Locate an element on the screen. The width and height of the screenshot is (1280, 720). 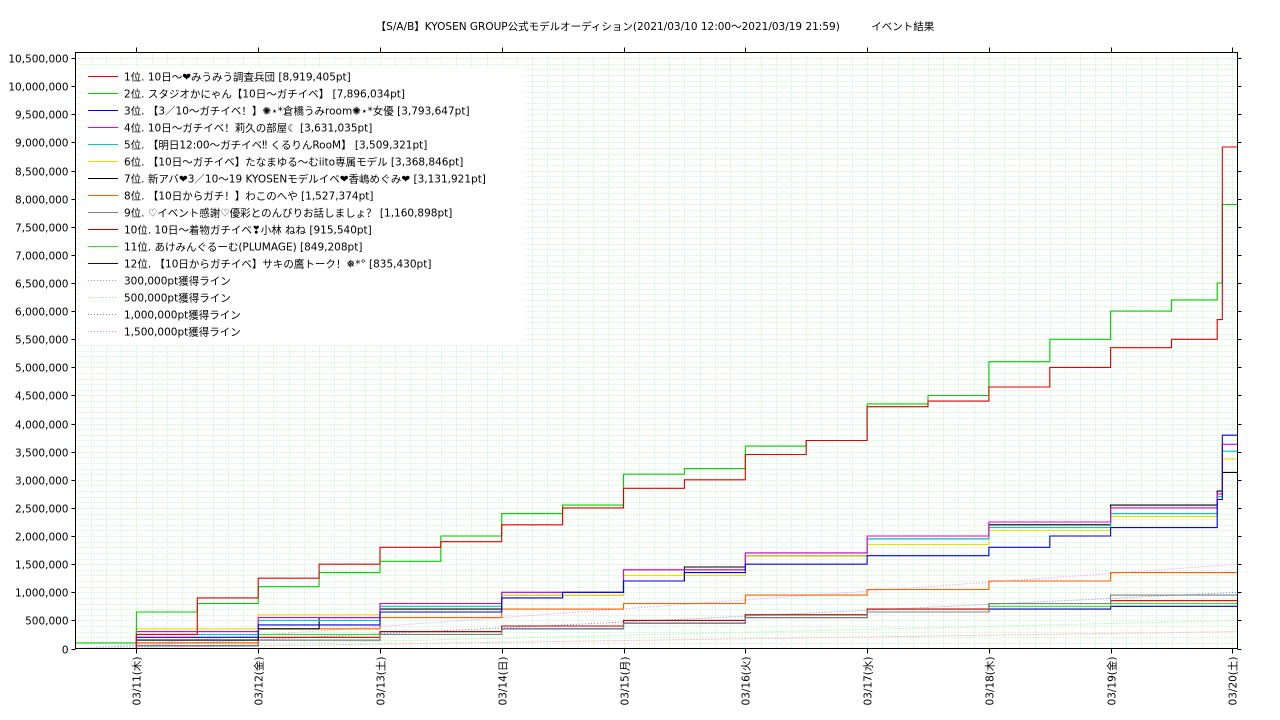
x-tick-label: 03/13(土) is located at coordinates (381, 681).